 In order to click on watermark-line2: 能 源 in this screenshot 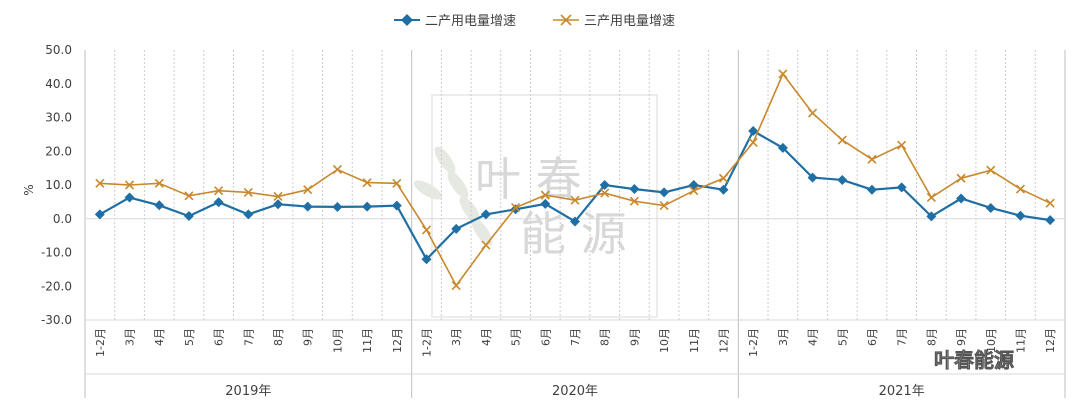, I will do `click(573, 234)`.